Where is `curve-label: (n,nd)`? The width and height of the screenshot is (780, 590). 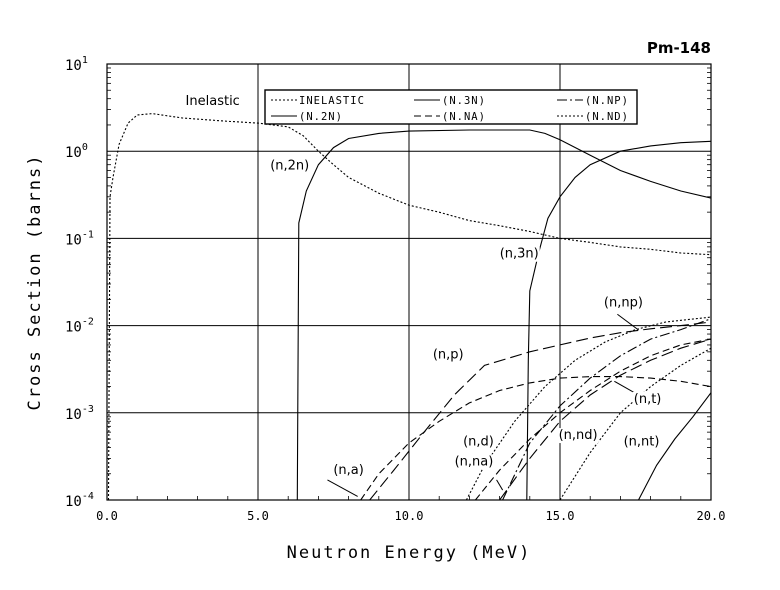 curve-label: (n,nd) is located at coordinates (578, 435).